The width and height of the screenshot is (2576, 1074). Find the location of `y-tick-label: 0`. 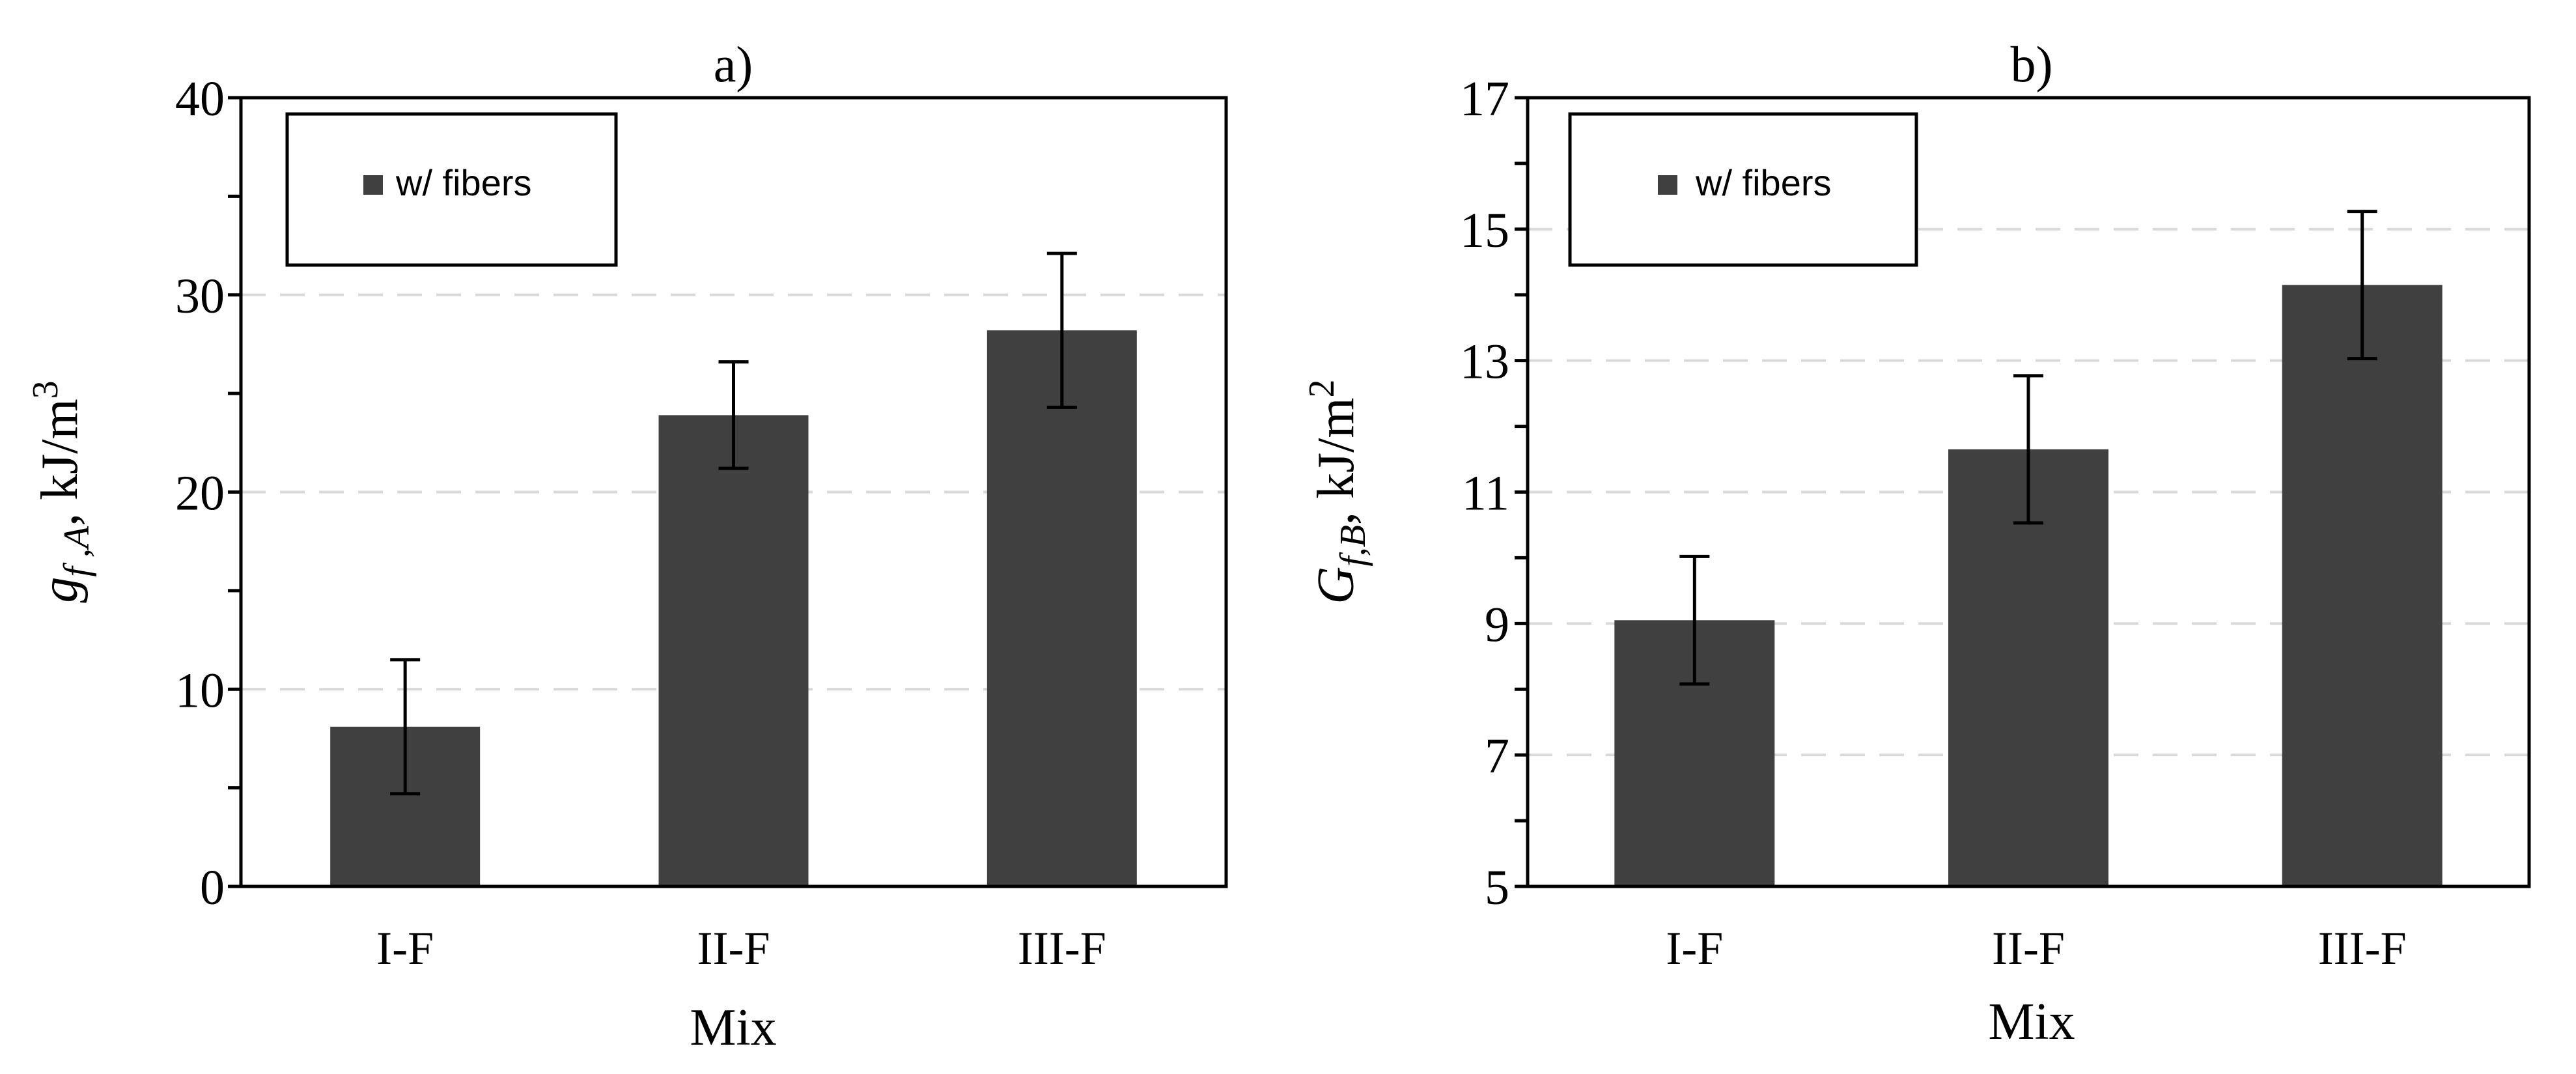

y-tick-label: 0 is located at coordinates (213, 888).